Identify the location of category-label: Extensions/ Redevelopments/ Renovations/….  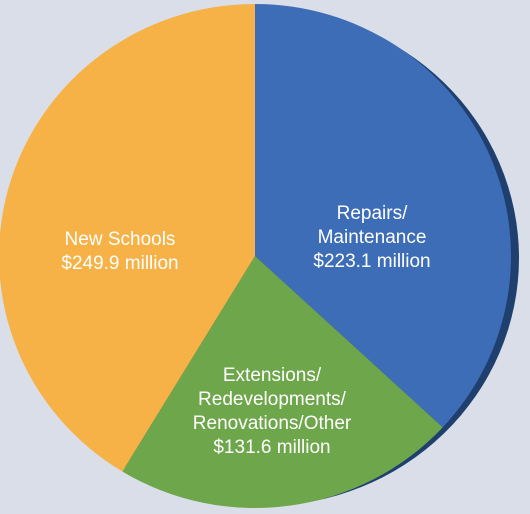
(272, 399).